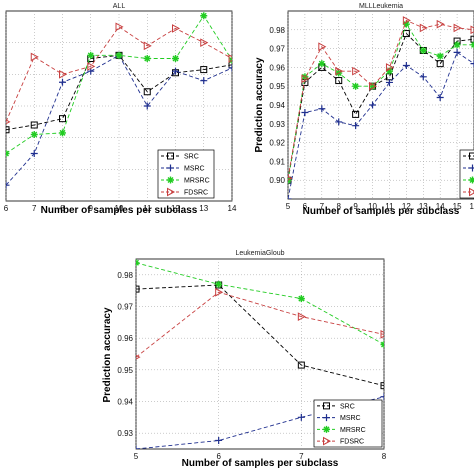 The width and height of the screenshot is (474, 474). I want to click on series-line-msrc, so click(119, 120).